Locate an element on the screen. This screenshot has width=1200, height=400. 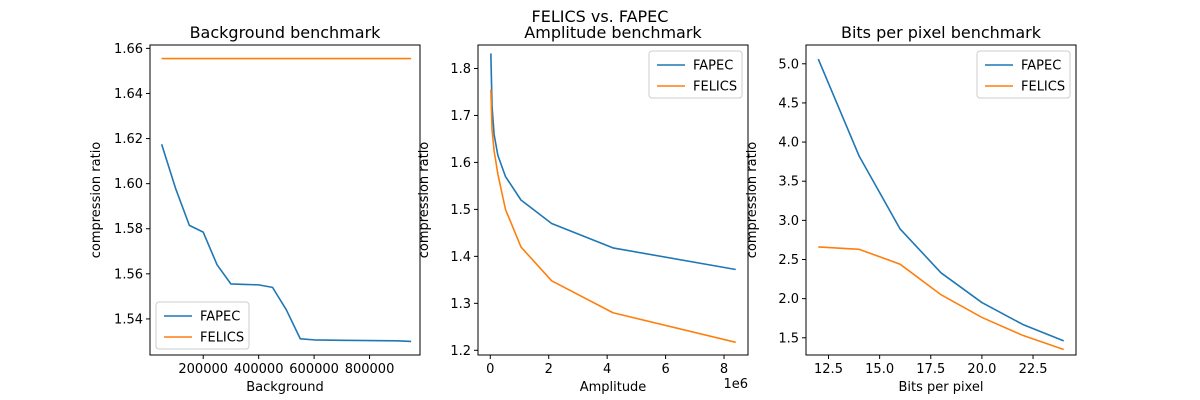
y-tick-label: 2.0 is located at coordinates (788, 299).